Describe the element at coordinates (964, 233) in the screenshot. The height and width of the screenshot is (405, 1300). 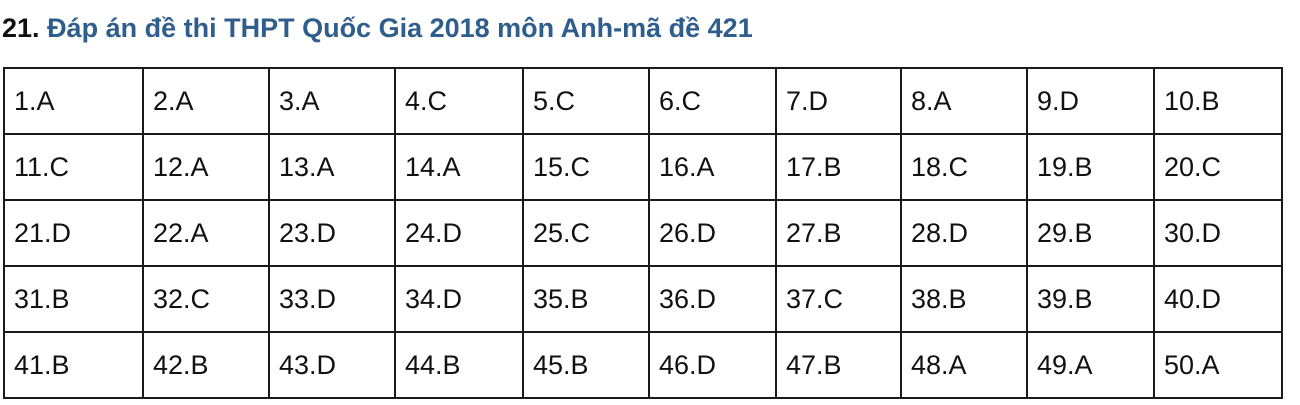
I see `answer-cell: 28.D` at that location.